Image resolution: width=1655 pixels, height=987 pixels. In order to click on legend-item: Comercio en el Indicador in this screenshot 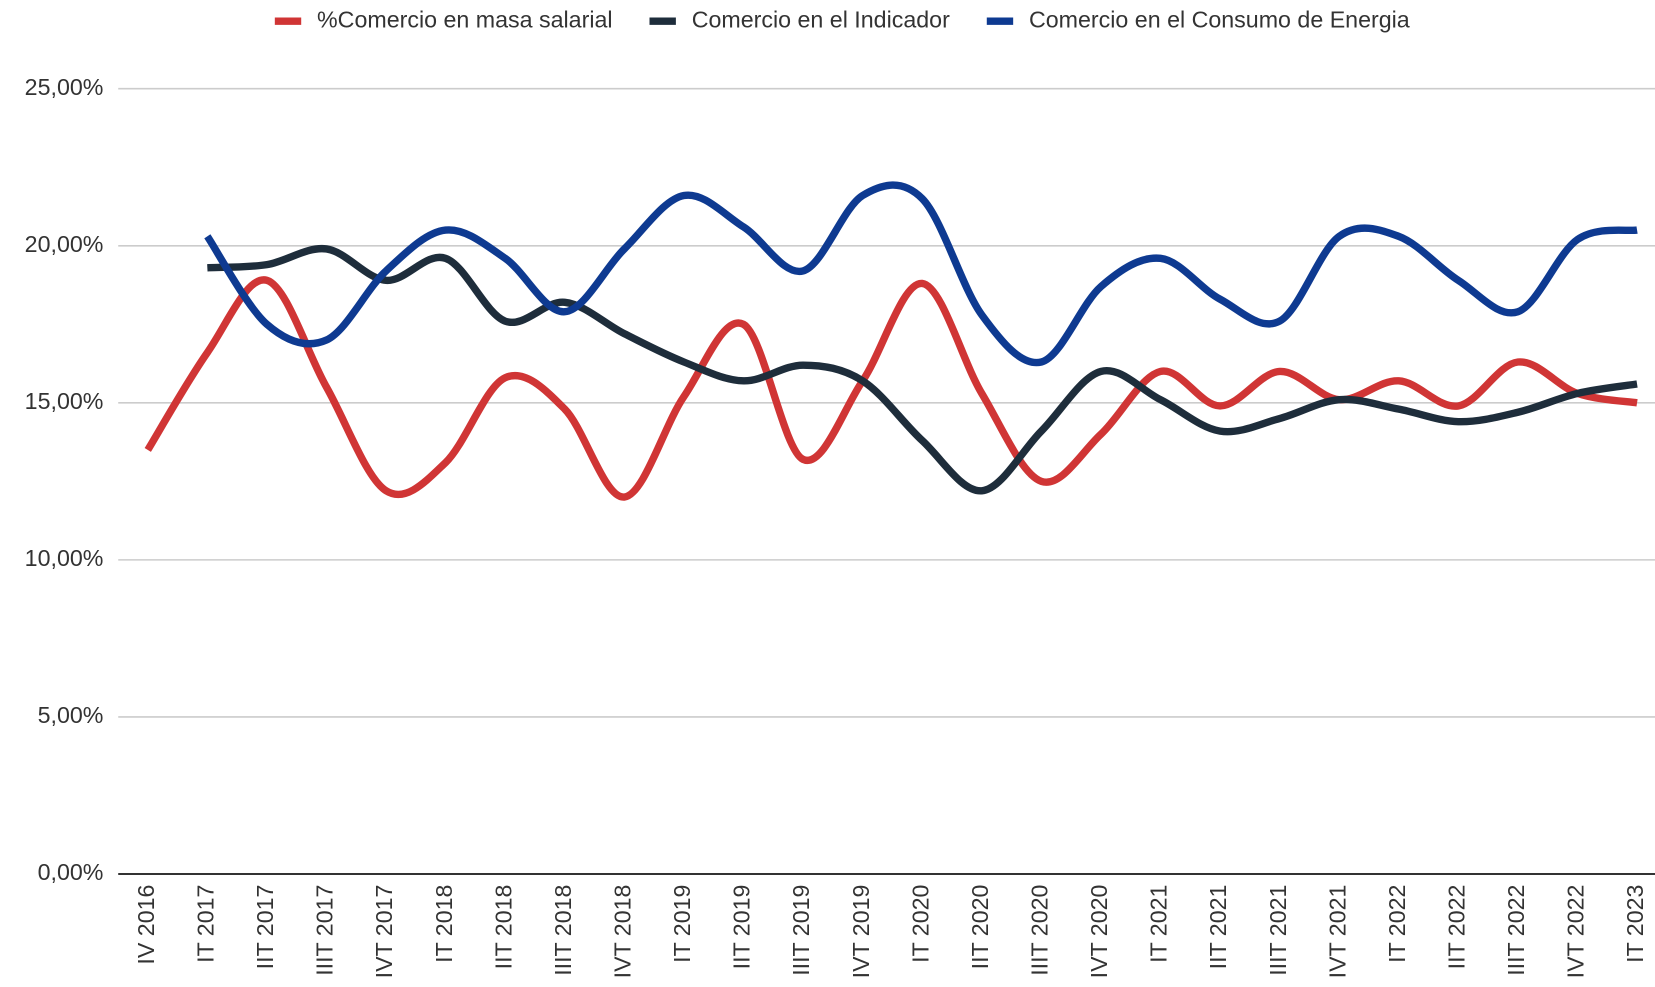, I will do `click(799, 19)`.